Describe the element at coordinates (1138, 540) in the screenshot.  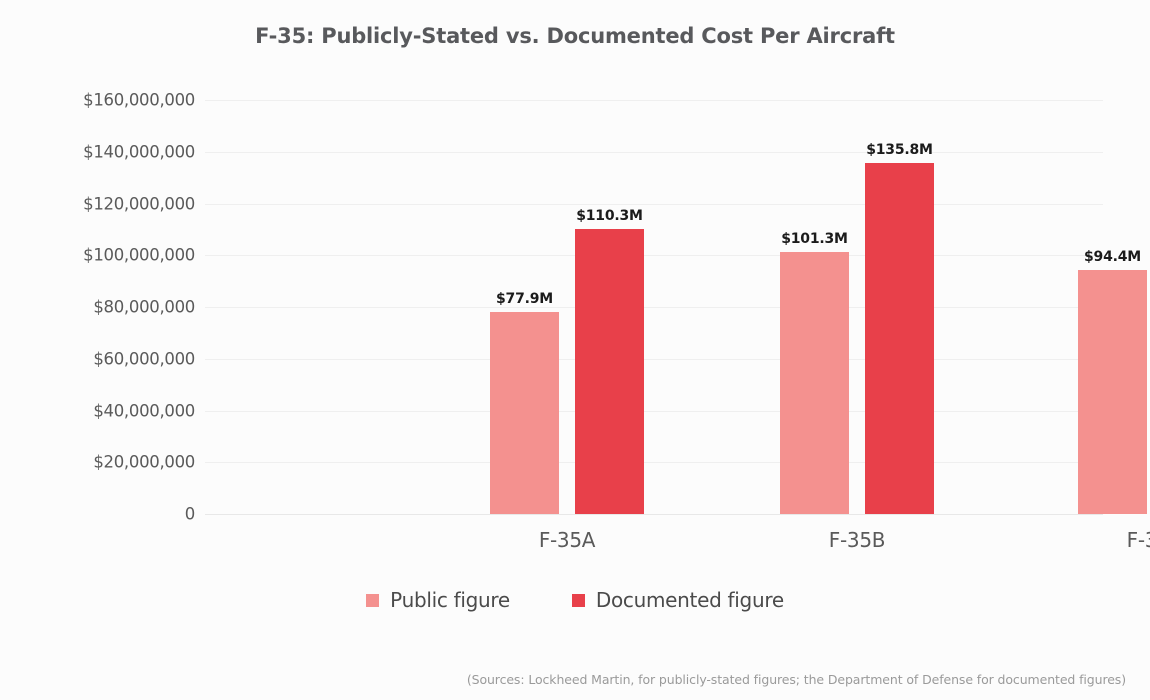
I see `x-tick-label-f-35c: F-35C` at that location.